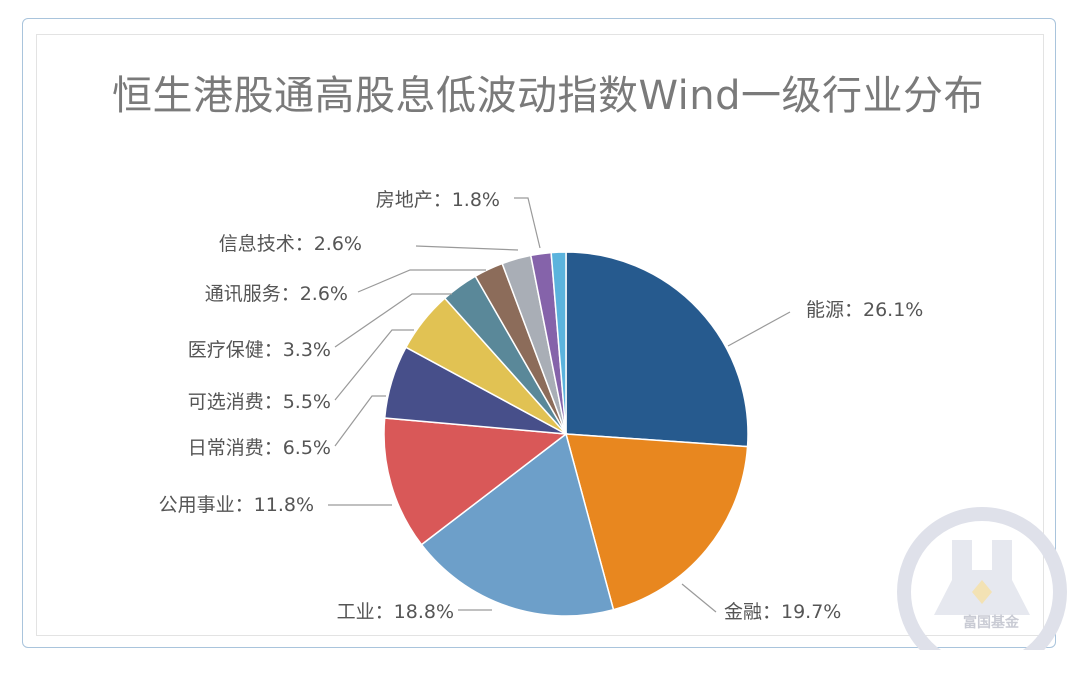 The width and height of the screenshot is (1080, 682). I want to click on chart-title: 恒生港股通高股息低波动指数Wind一级行业分布, so click(548, 96).